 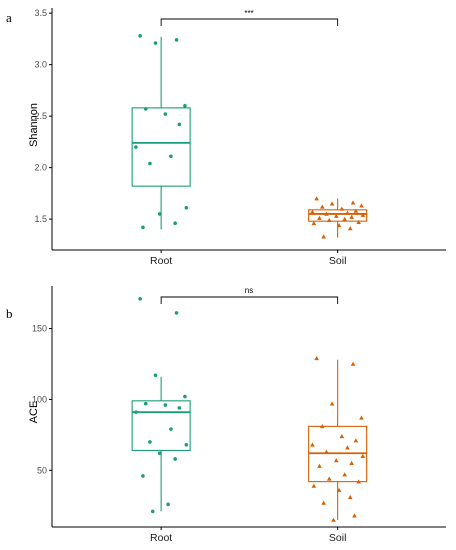 What do you see at coordinates (42, 470) in the screenshot?
I see `panel-b-y-tick-label: 50` at bounding box center [42, 470].